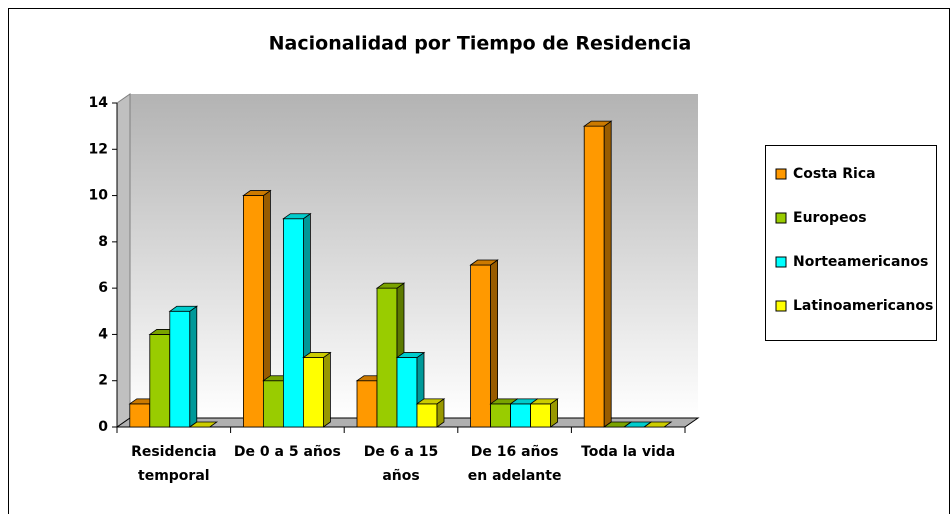 The height and width of the screenshot is (514, 951). Describe the element at coordinates (851, 243) in the screenshot. I see `legend` at that location.